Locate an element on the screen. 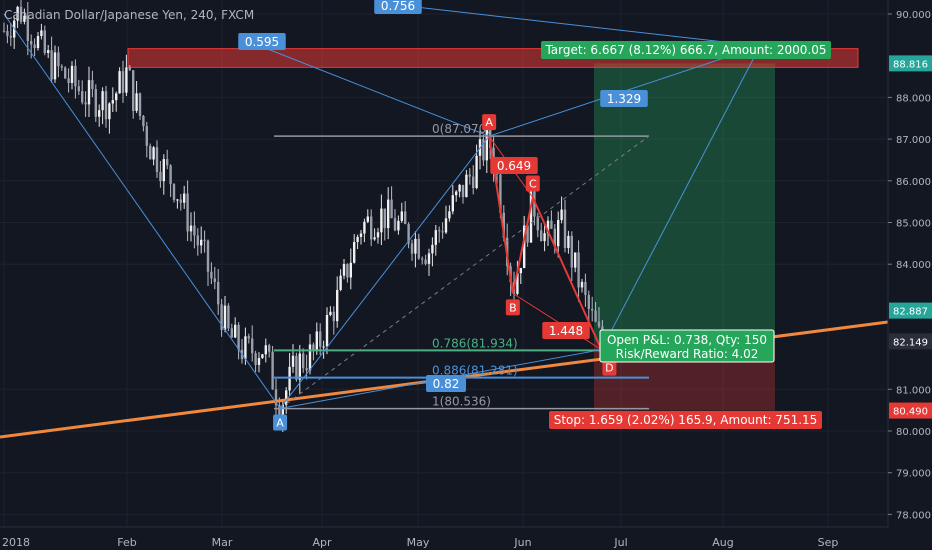 Image resolution: width=932 pixels, height=550 pixels. chart-title: Canadian Dollar/Japanese Yen, 240, FXCM is located at coordinates (129, 15).